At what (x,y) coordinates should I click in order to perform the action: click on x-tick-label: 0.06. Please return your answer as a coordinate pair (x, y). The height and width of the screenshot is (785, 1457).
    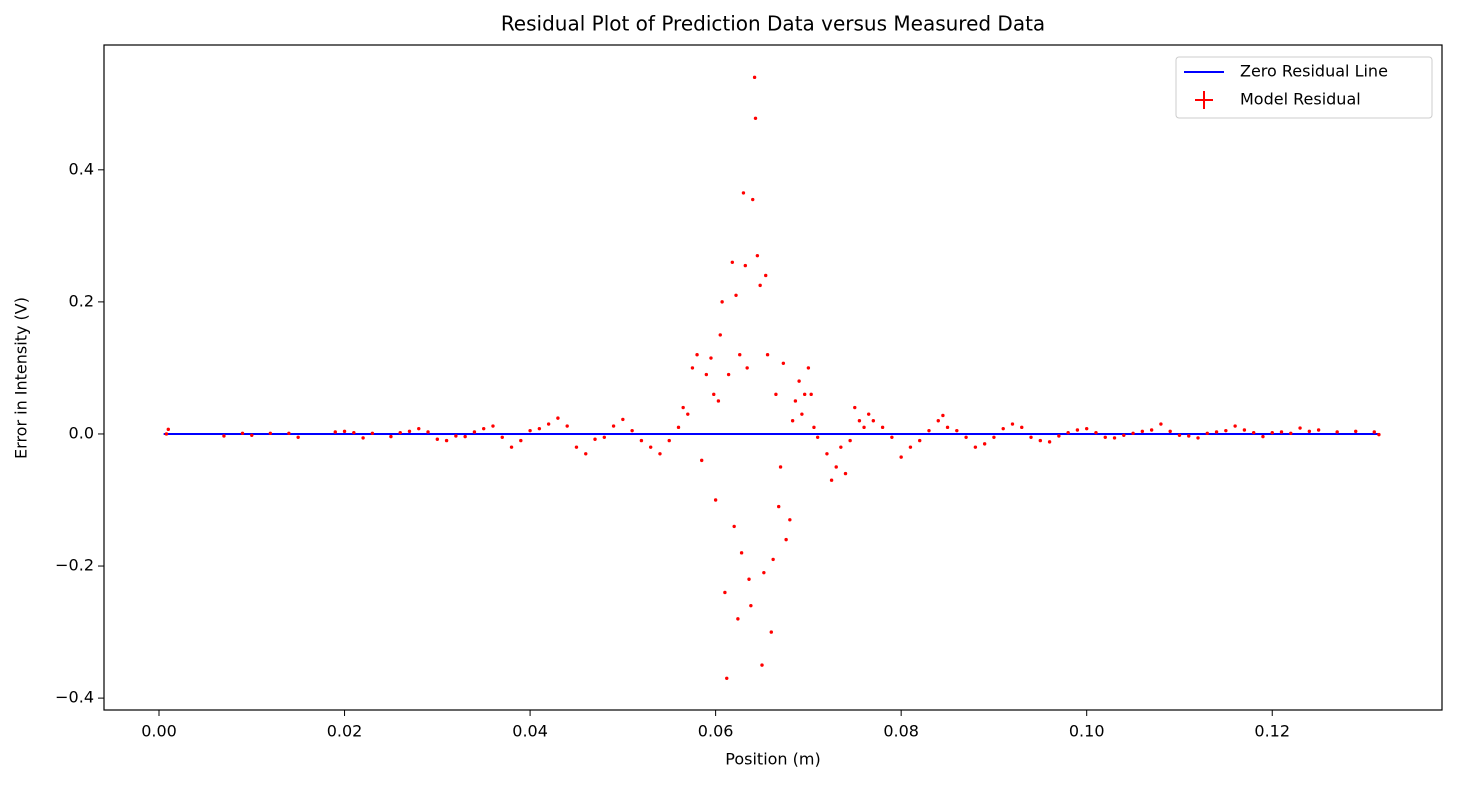
    Looking at the image, I should click on (716, 731).